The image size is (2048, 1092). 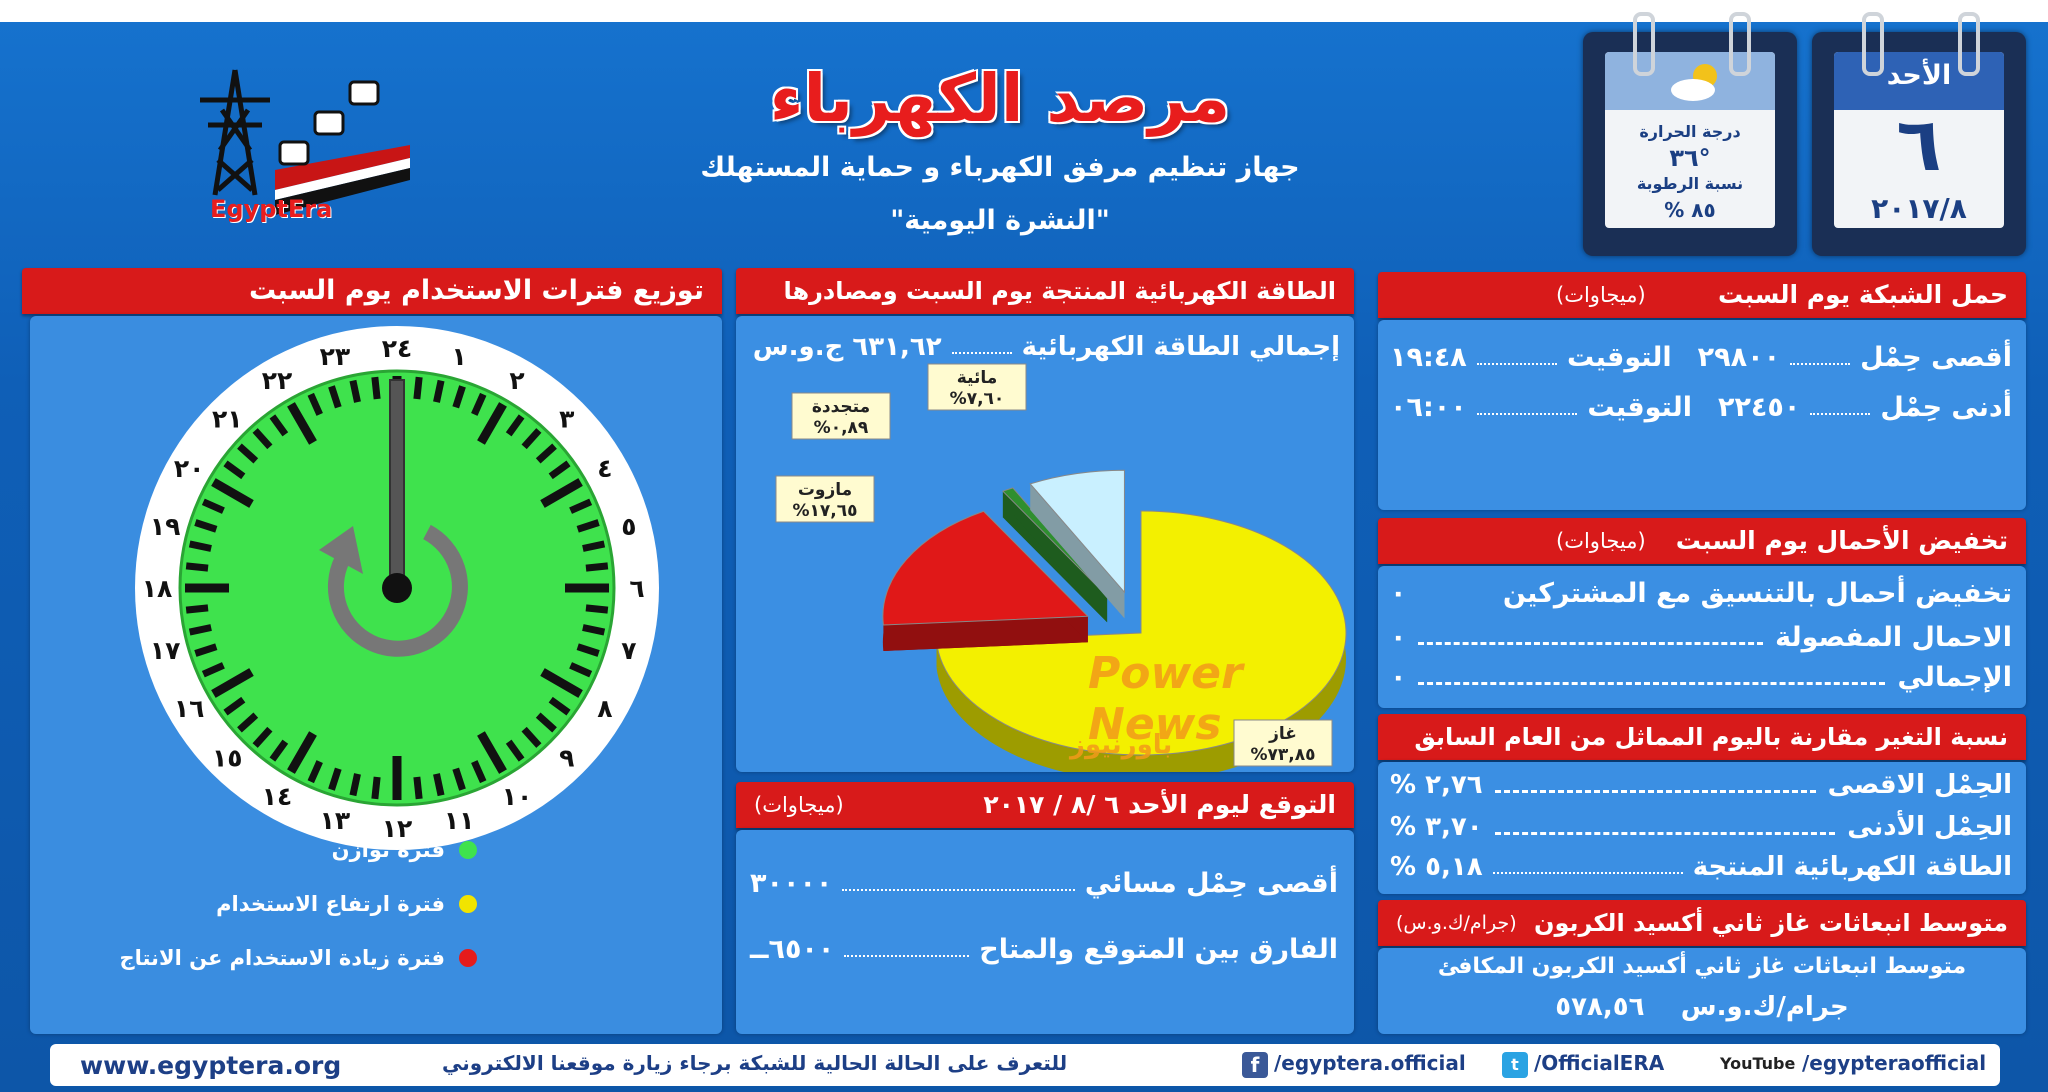 I want to click on facebook-link: /egyptera.official, so click(x=1370, y=1063).